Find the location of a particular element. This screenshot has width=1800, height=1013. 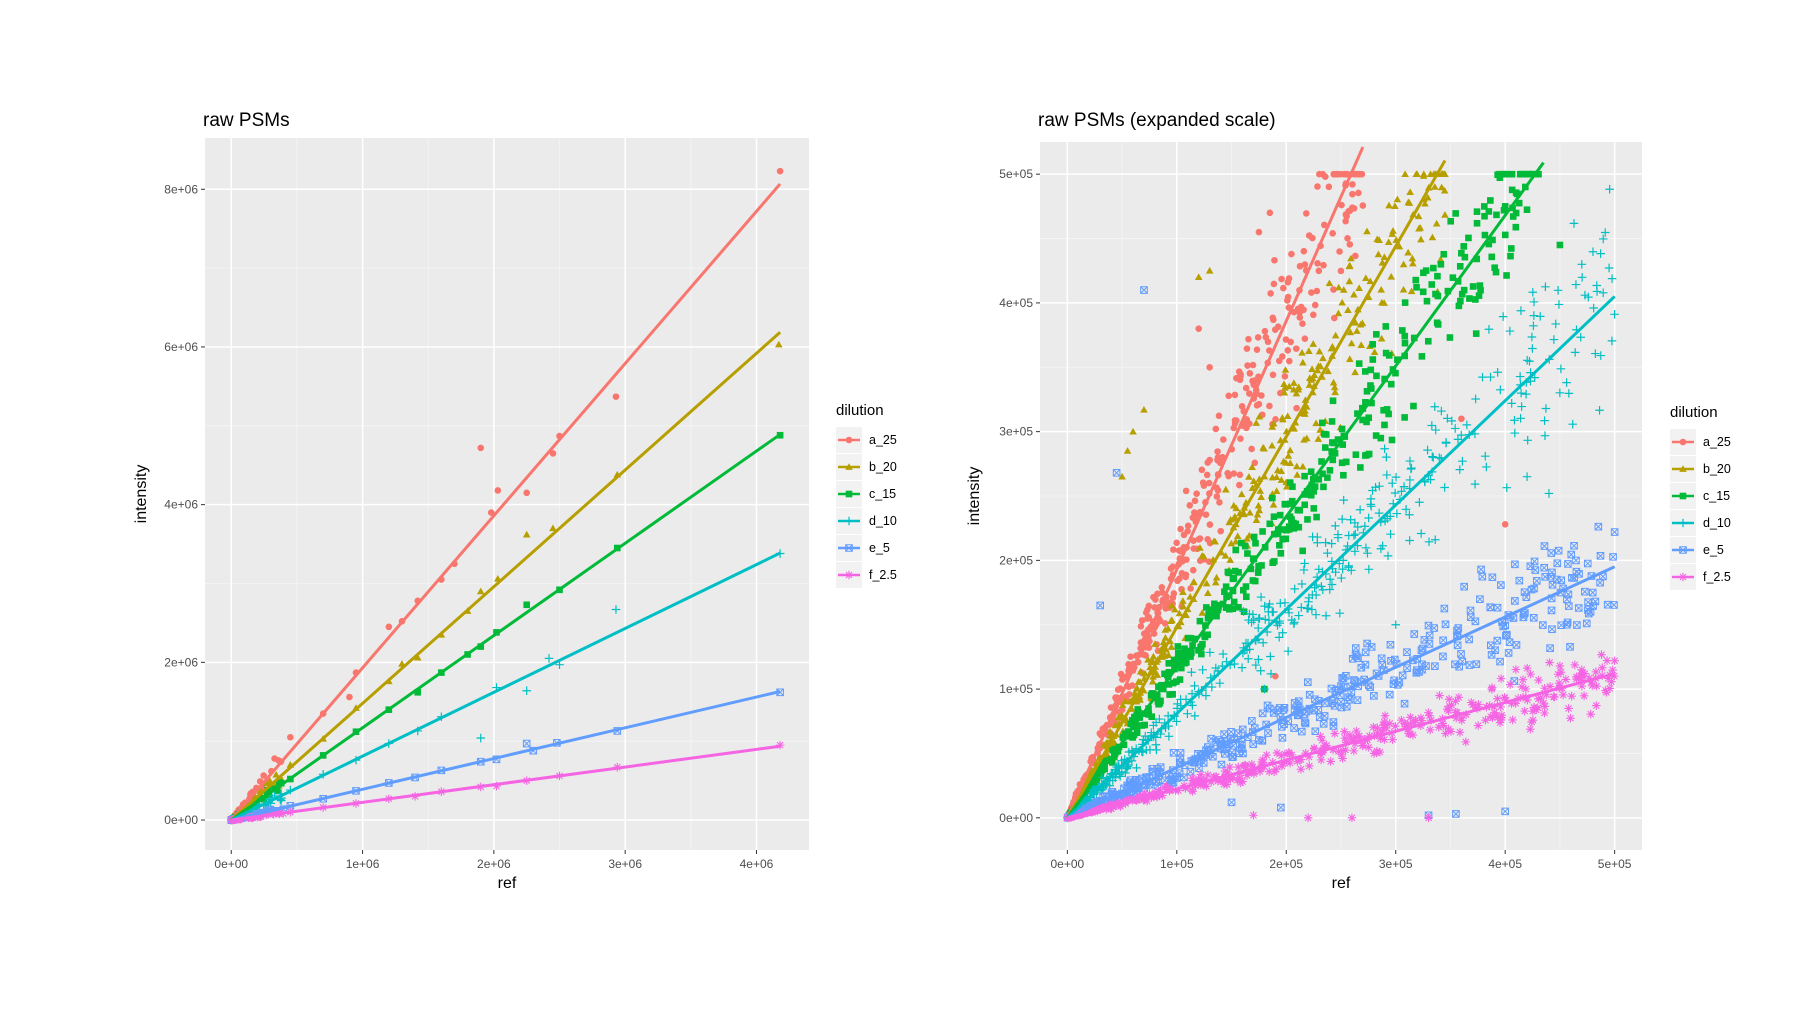

chart-left-x-tick-label: 1e+06 is located at coordinates (363, 864).